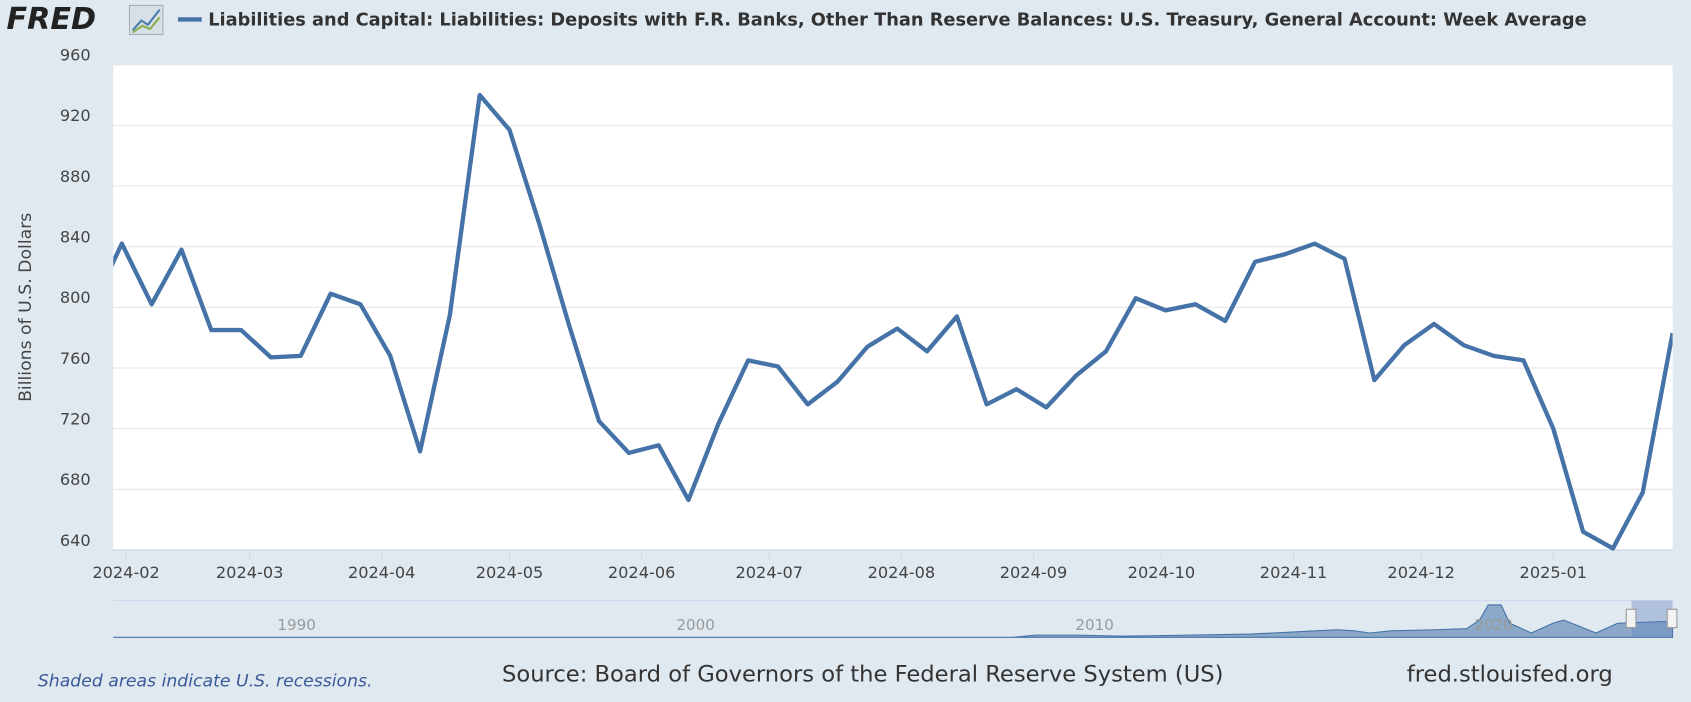 Image resolution: width=1691 pixels, height=702 pixels. What do you see at coordinates (126, 572) in the screenshot?
I see `x-tick-label: 2024-02` at bounding box center [126, 572].